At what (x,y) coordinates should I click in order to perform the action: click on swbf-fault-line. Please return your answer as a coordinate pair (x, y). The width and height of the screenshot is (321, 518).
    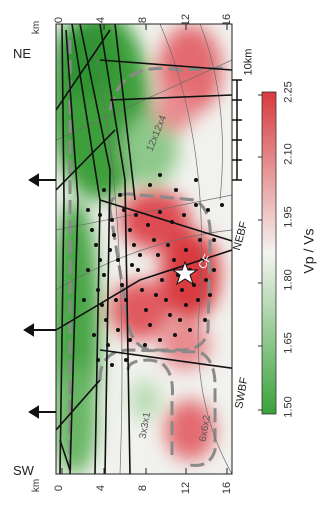
    Looking at the image, I should click on (165, 359).